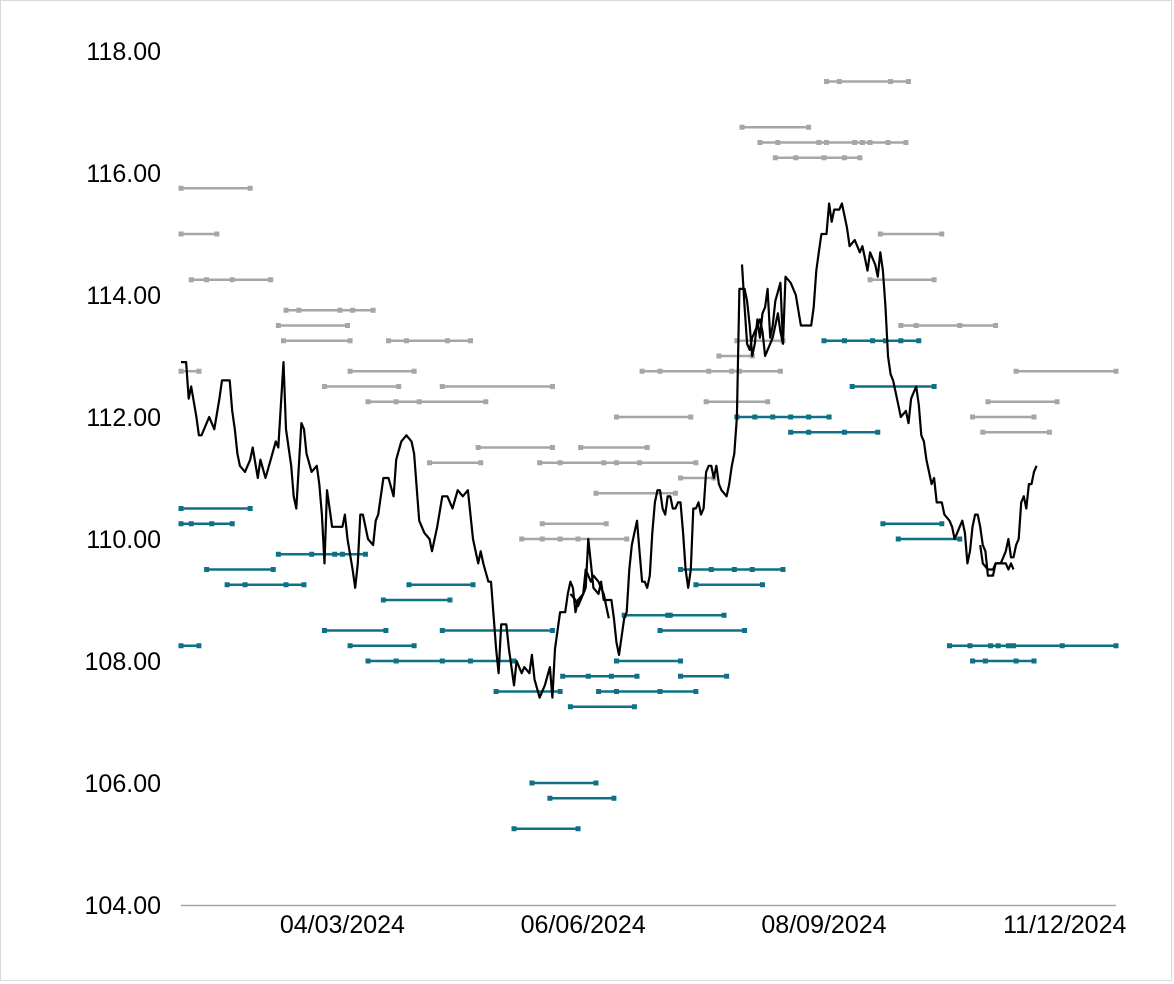 Image resolution: width=1174 pixels, height=984 pixels. What do you see at coordinates (1064, 925) in the screenshot?
I see `x-tick-label: 11/12/2024` at bounding box center [1064, 925].